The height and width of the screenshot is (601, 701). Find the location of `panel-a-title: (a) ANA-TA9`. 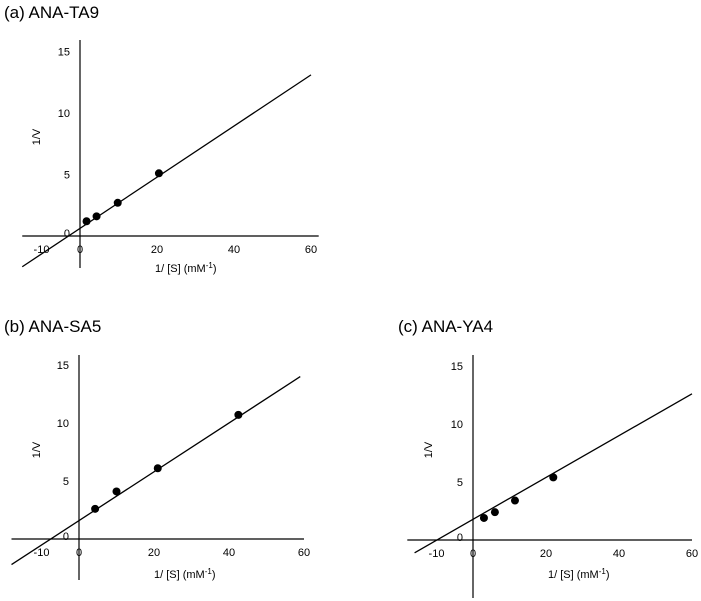

panel-a-title: (a) ANA-TA9 is located at coordinates (51, 12).